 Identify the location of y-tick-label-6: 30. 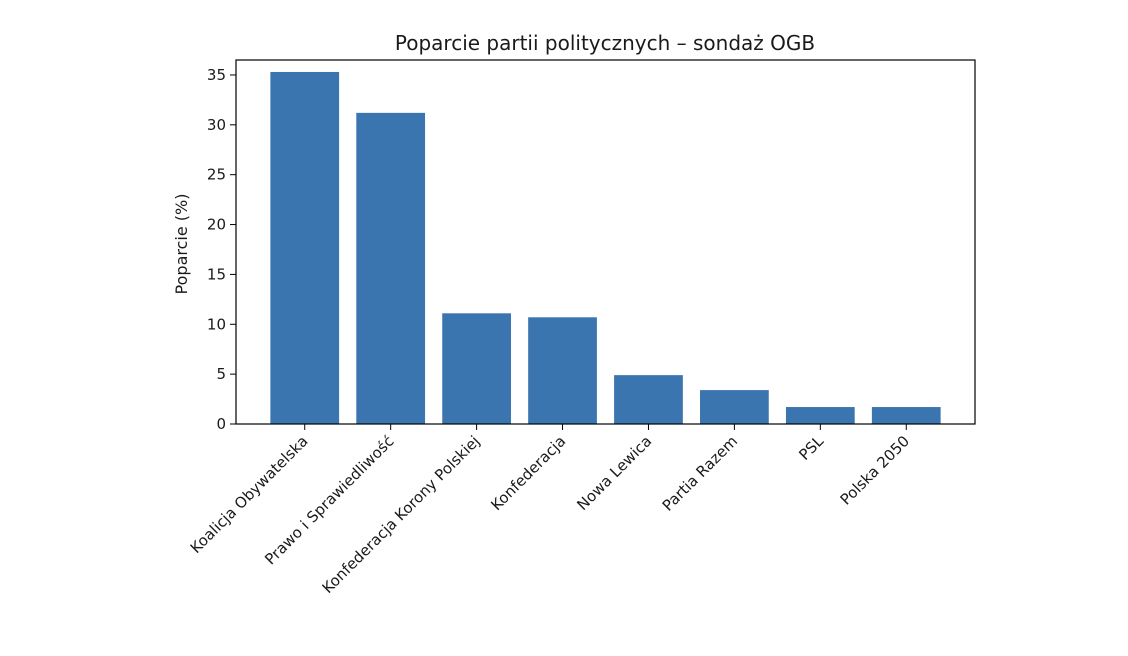
(216, 125).